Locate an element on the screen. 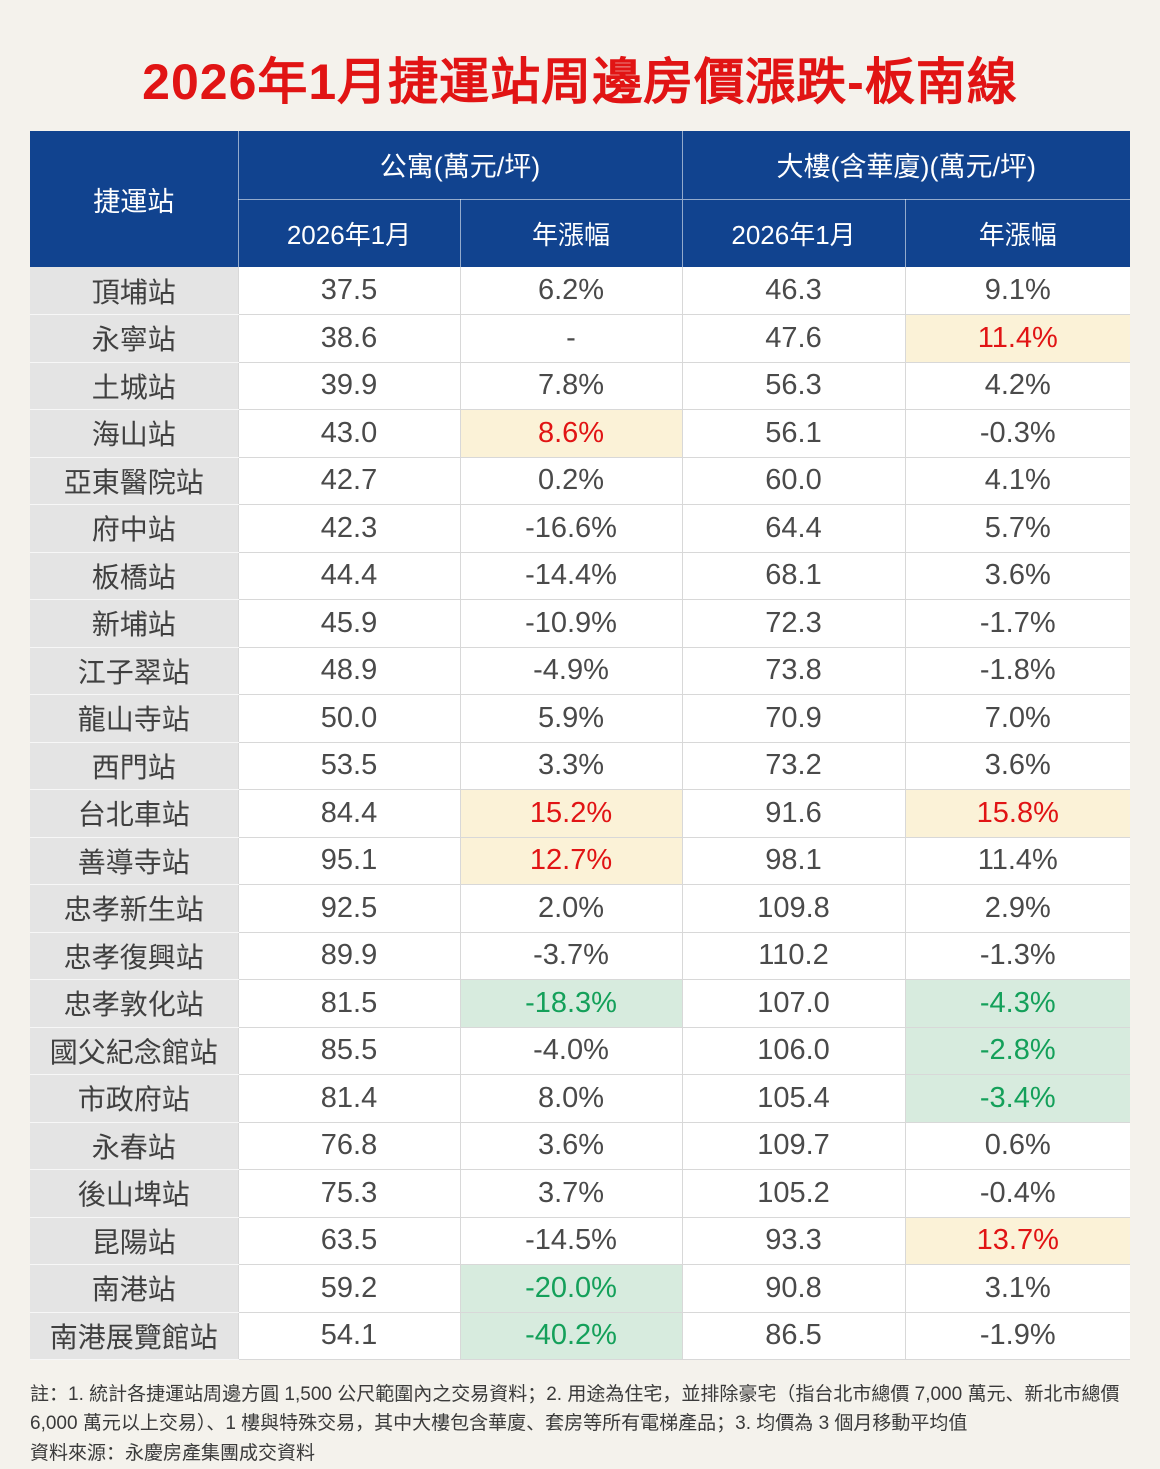  bldg-change-cell: 9.1% is located at coordinates (1017, 291).